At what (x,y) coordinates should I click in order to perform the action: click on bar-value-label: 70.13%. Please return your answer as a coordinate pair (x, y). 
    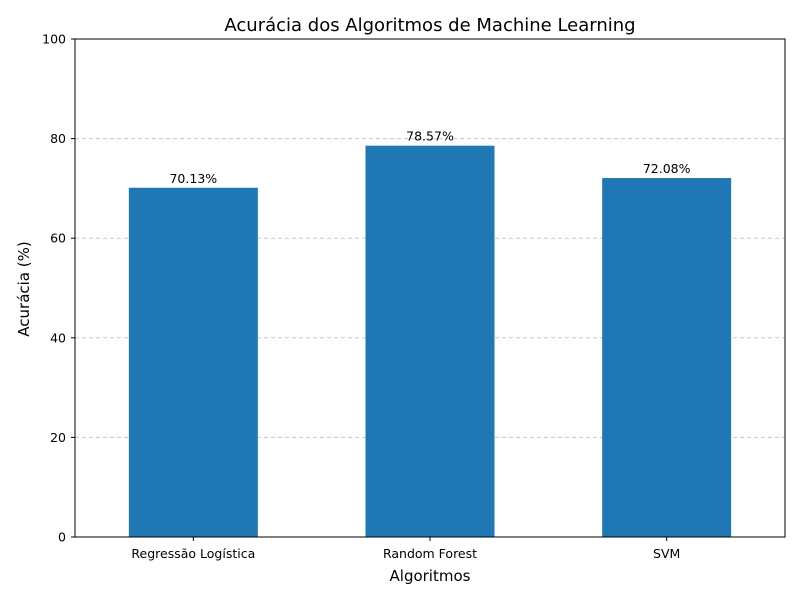
    Looking at the image, I should click on (193, 178).